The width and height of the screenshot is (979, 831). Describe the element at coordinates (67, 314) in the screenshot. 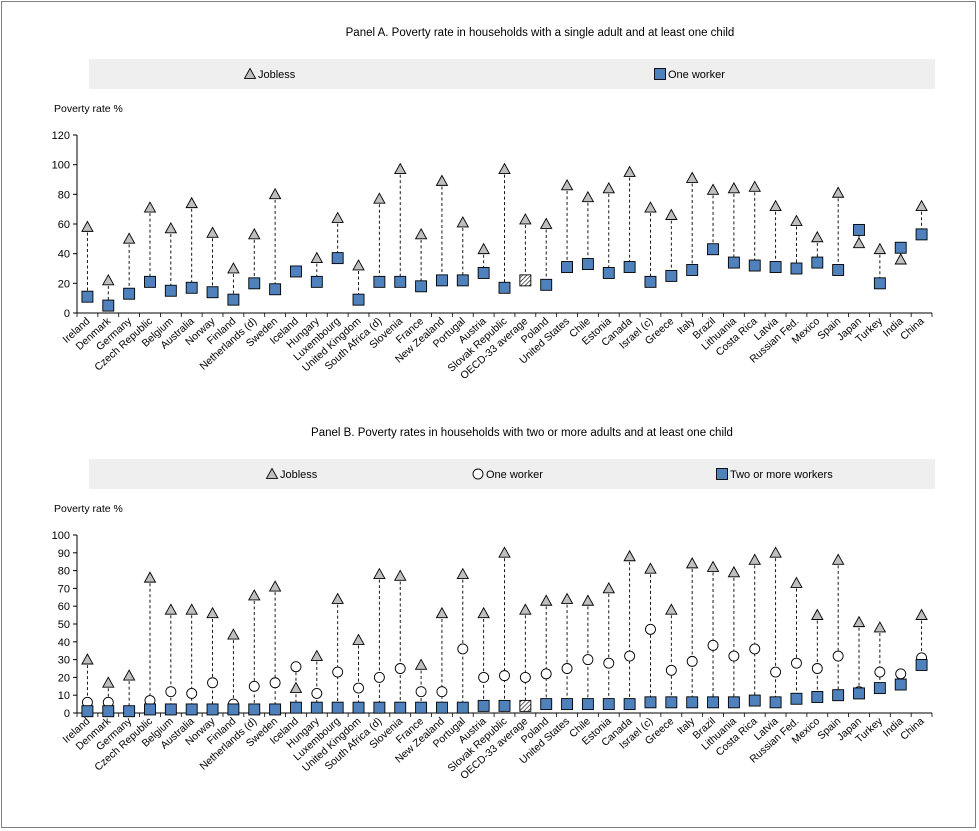

I see `y-tick-label: 0` at that location.